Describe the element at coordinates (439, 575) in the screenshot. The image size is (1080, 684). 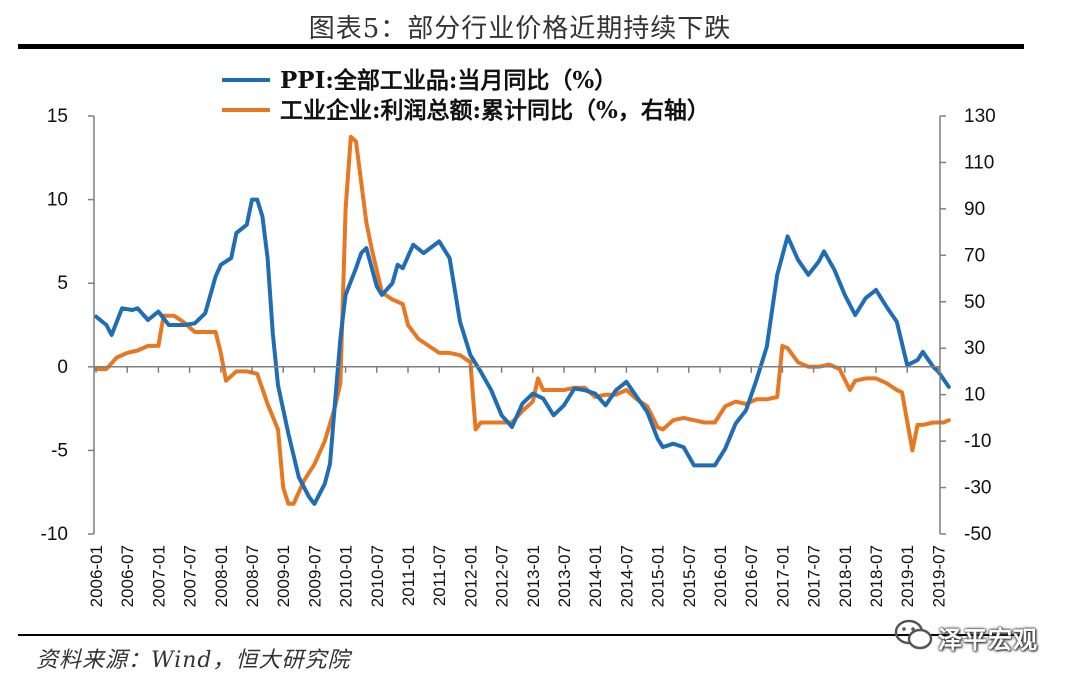
I see `x-tick-label: 2011-07` at that location.